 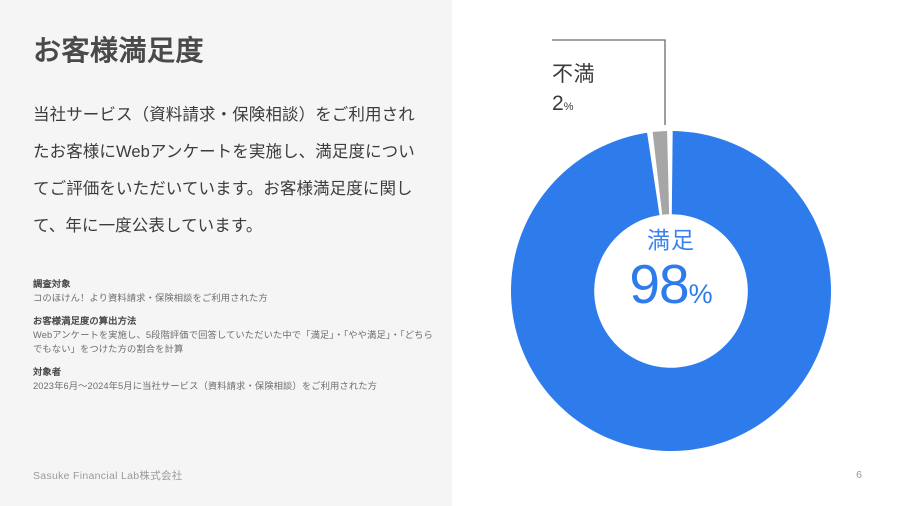 I want to click on footnote-block-survey-target: 調査対象 コのほけん！より資料請求・保険相談をご利用された方, so click(x=233, y=291).